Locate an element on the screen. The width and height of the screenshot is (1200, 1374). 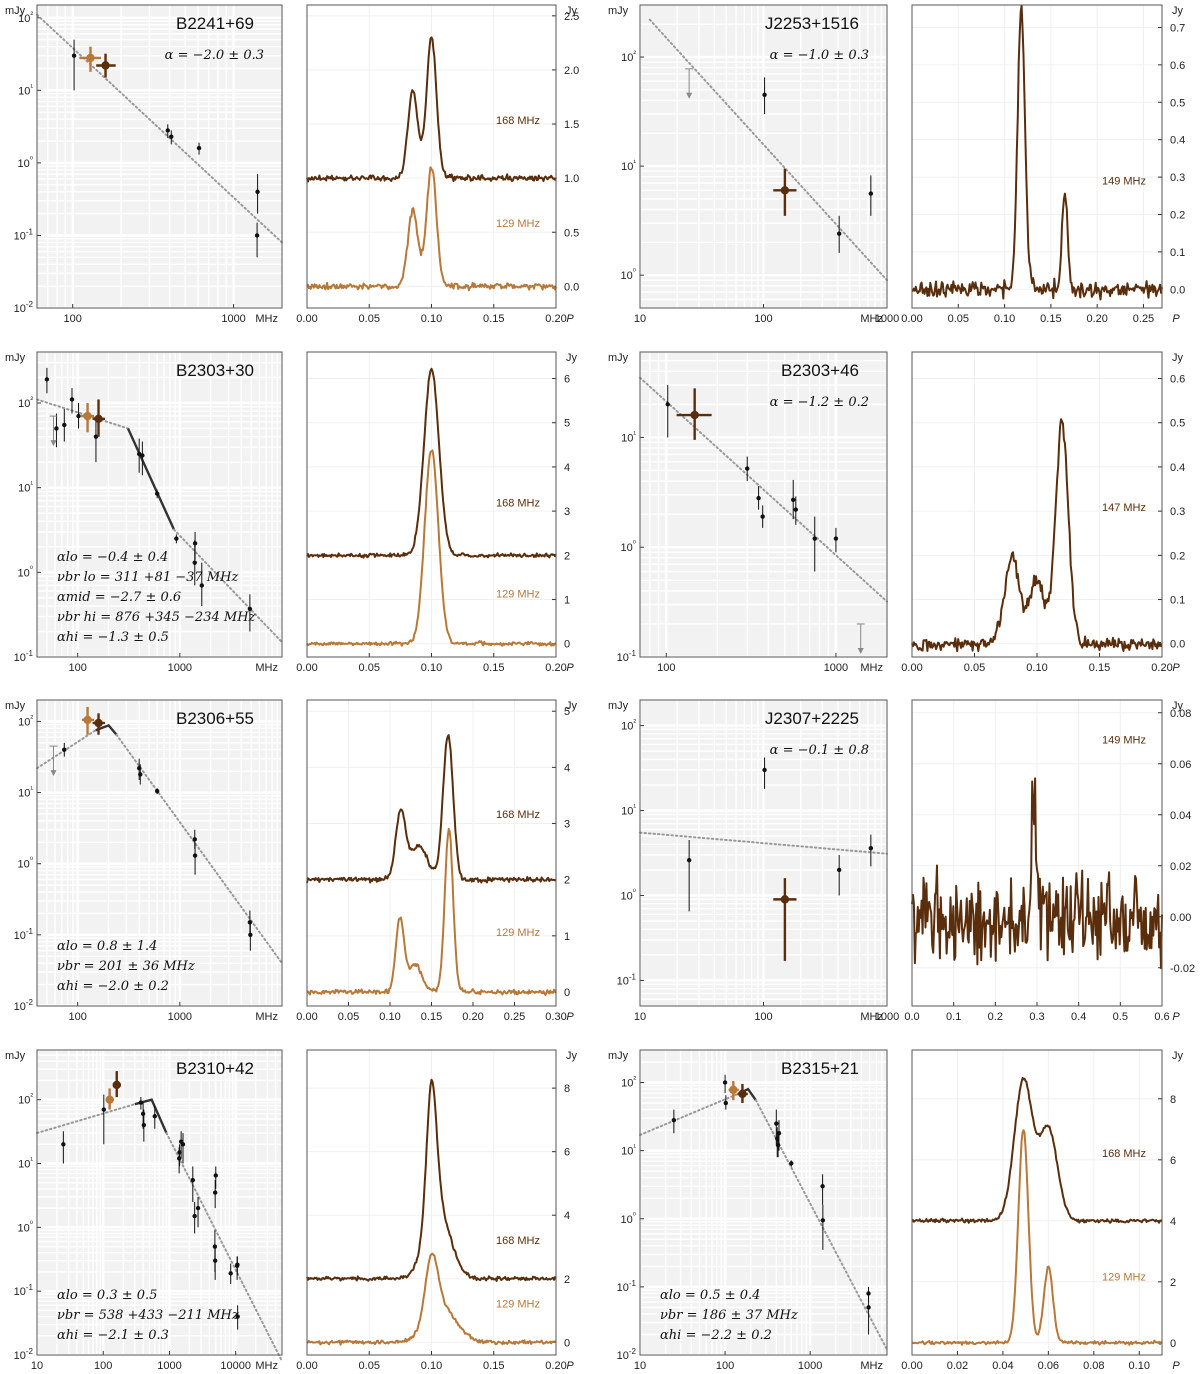
x-tick-label: 0.20 is located at coordinates (555, 1366).